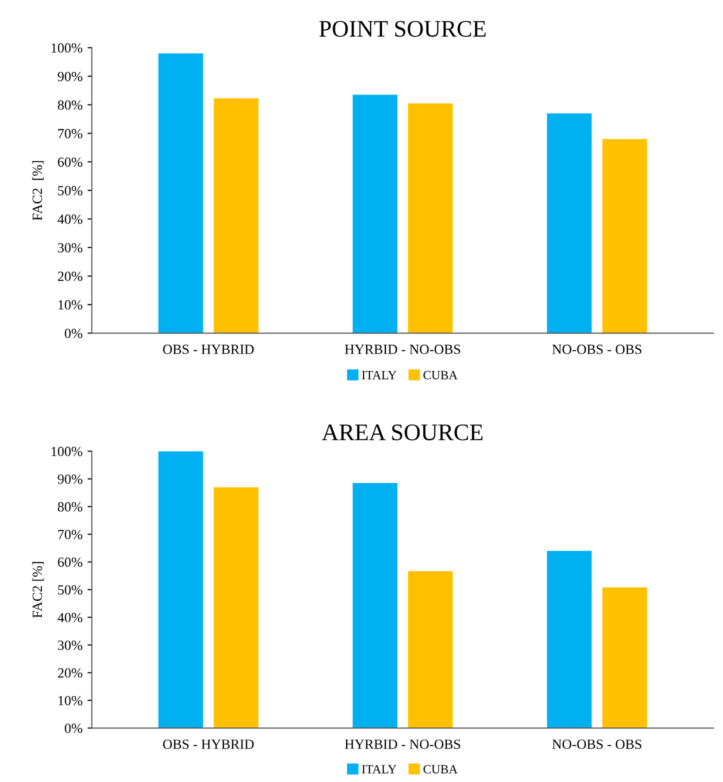 The height and width of the screenshot is (782, 723). I want to click on chart-title: POINT SOURCE, so click(402, 28).